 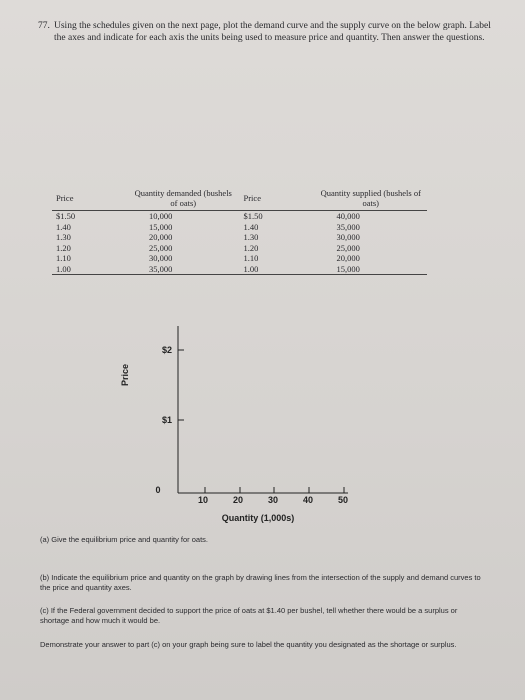 What do you see at coordinates (258, 518) in the screenshot?
I see `x-axis-label: Quantity (1,000s)` at bounding box center [258, 518].